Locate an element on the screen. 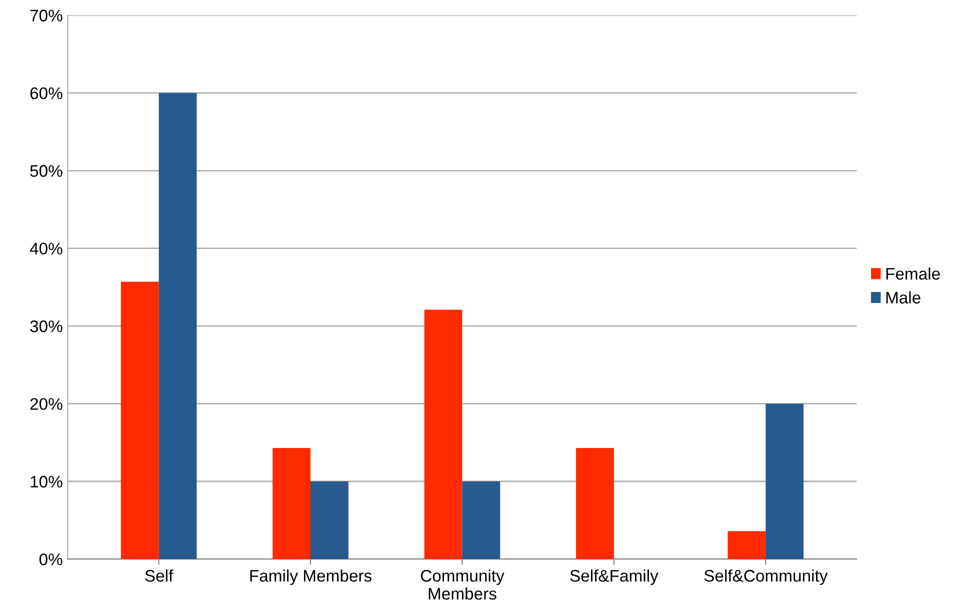 The width and height of the screenshot is (968, 611). x-tick-label: Family Members is located at coordinates (311, 577).